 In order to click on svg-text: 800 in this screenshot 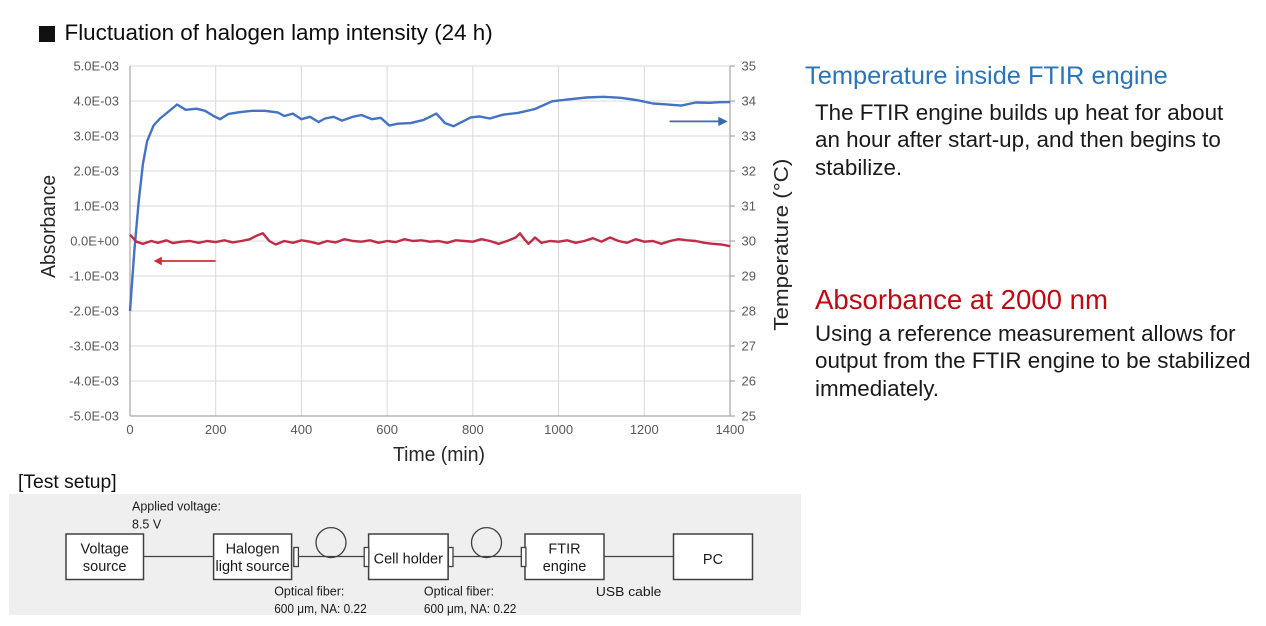, I will do `click(473, 429)`.